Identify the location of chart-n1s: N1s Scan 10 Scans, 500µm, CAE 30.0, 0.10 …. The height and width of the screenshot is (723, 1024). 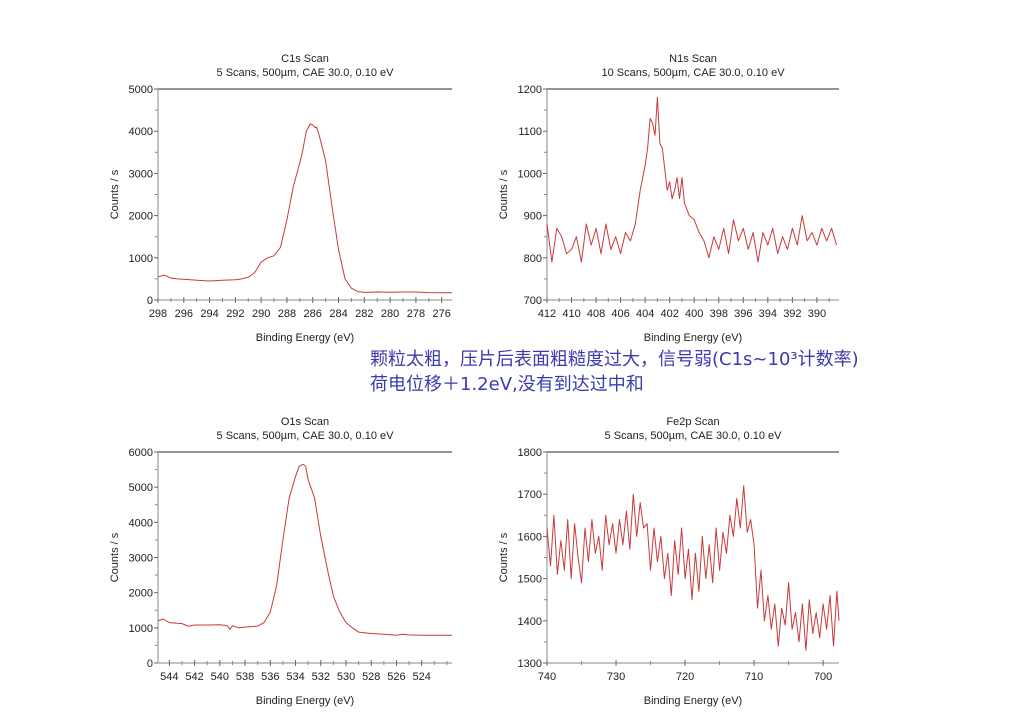
(668, 198).